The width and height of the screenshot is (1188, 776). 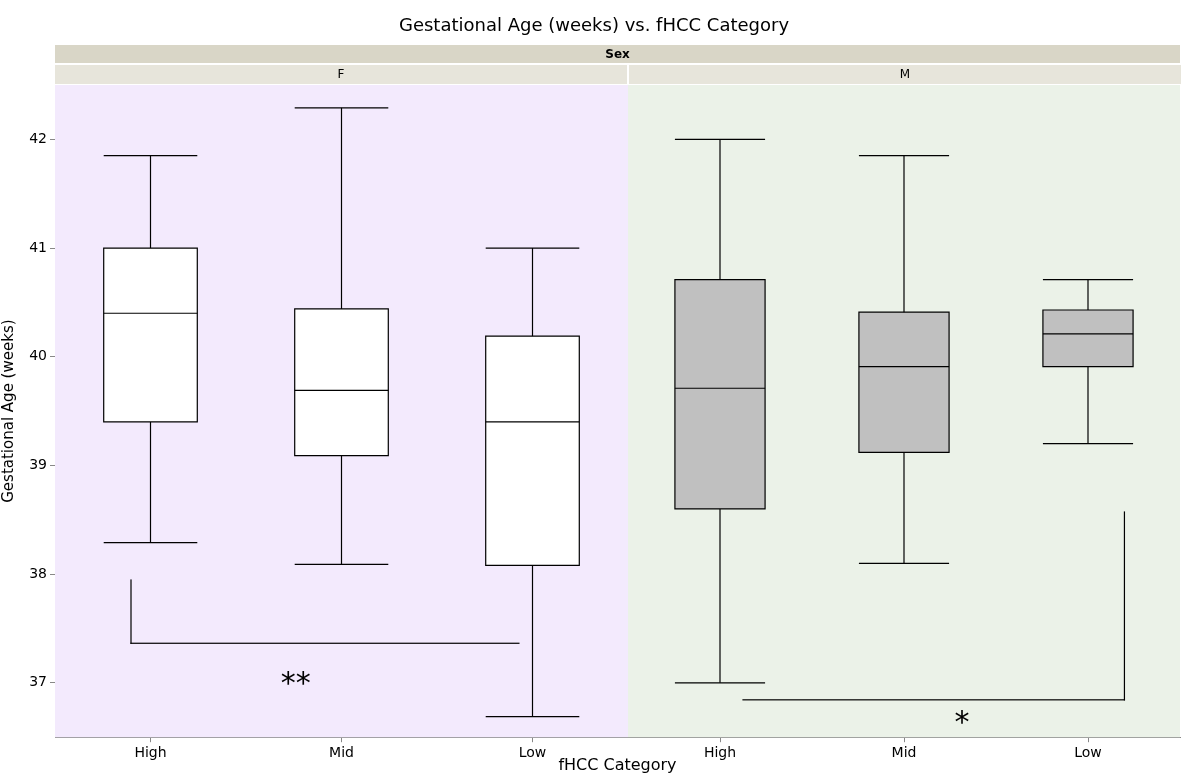 I want to click on annotation: *, so click(x=962, y=721).